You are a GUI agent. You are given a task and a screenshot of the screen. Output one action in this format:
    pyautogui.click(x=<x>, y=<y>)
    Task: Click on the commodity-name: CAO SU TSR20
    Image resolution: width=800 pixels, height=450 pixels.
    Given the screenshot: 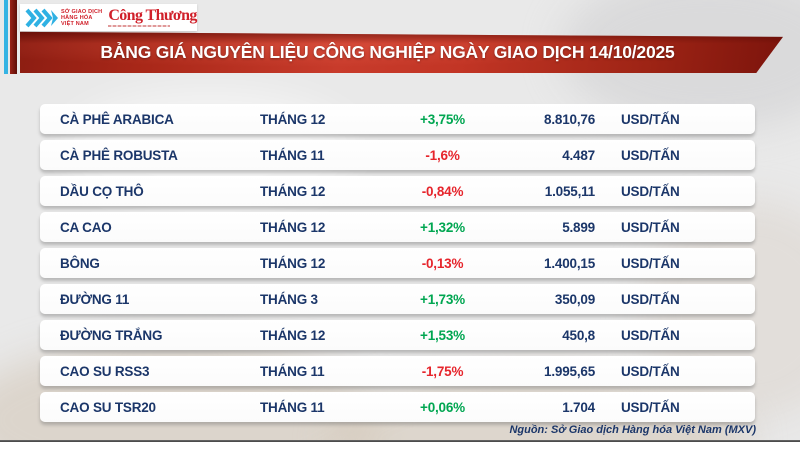 What is the action you would take?
    pyautogui.click(x=108, y=407)
    